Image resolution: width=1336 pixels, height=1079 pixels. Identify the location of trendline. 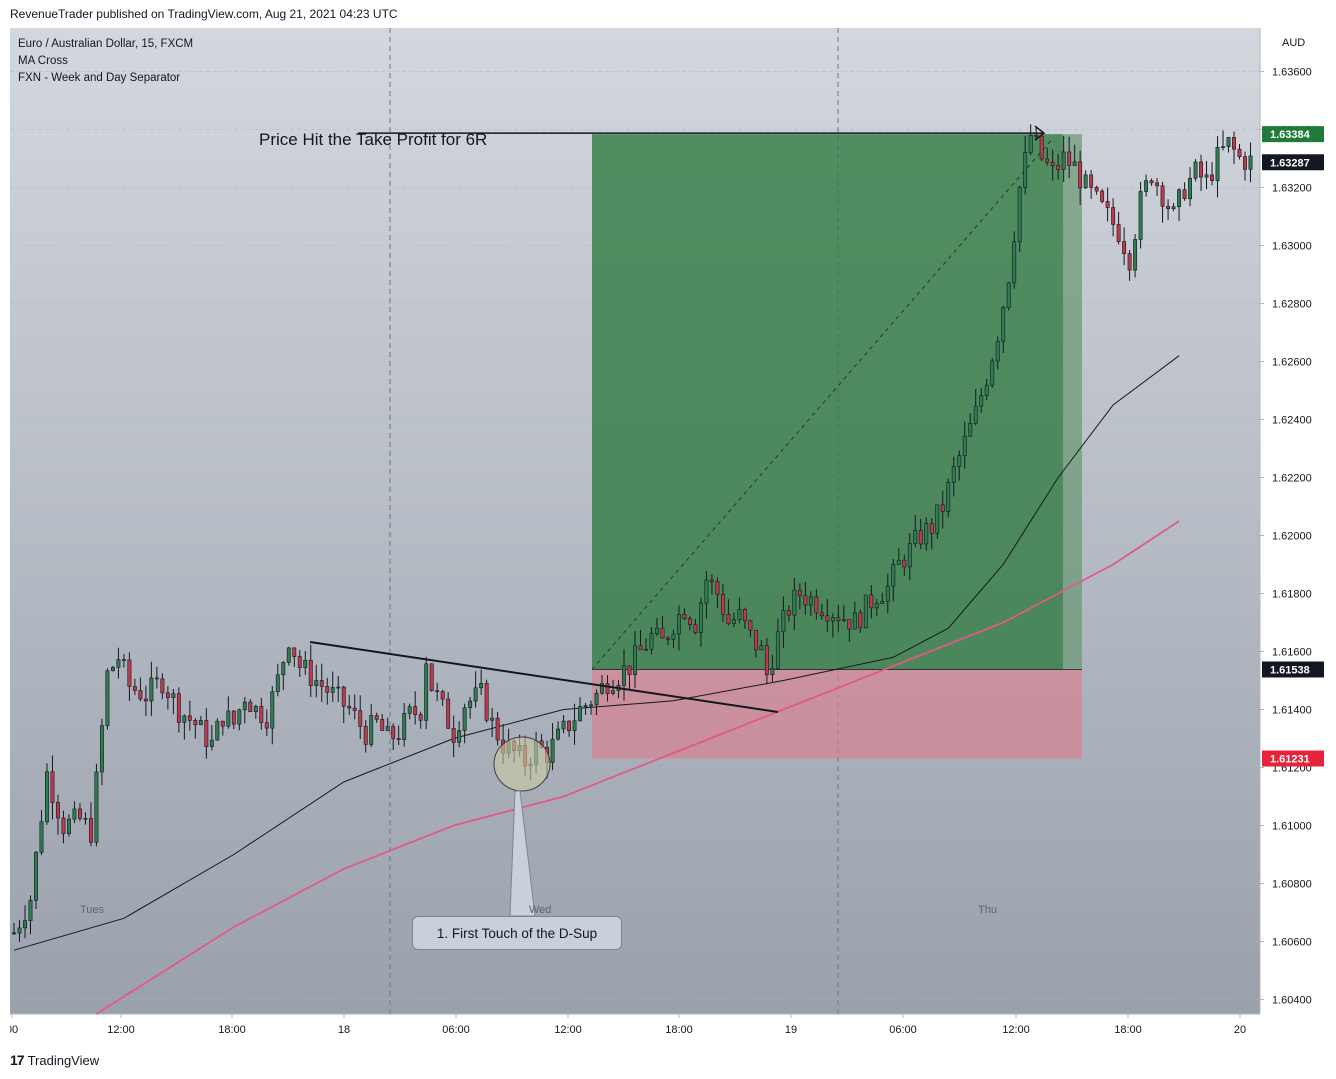
(544, 677).